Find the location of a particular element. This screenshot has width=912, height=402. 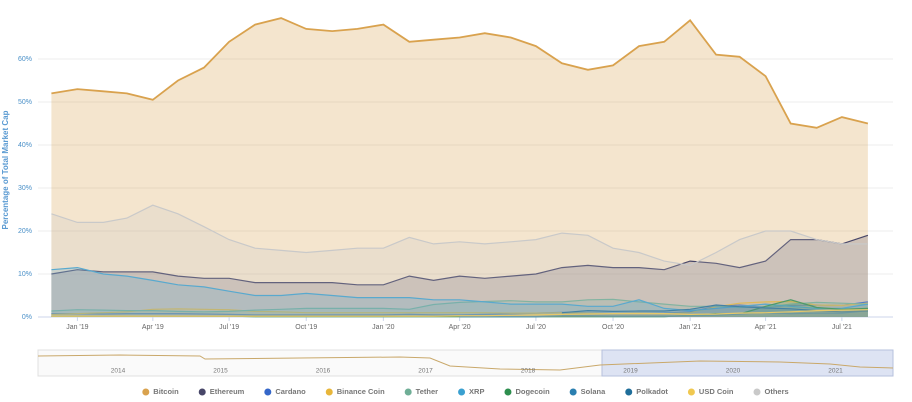

navigator-label: 2019 is located at coordinates (630, 371).